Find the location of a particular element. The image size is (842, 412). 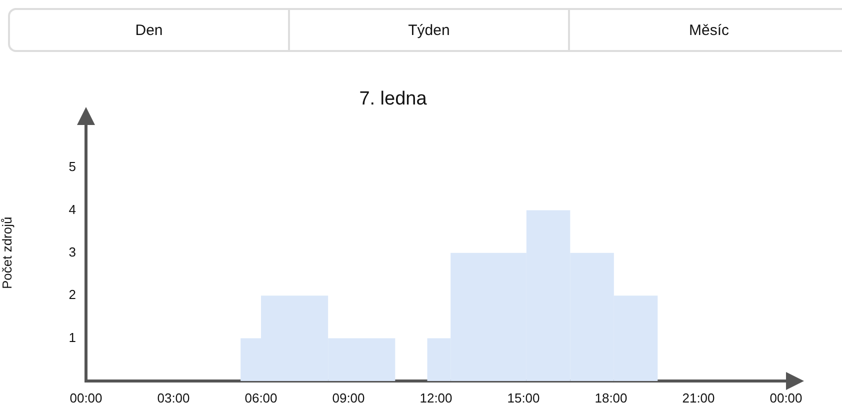

x-tick-label: 06:00 is located at coordinates (261, 398).